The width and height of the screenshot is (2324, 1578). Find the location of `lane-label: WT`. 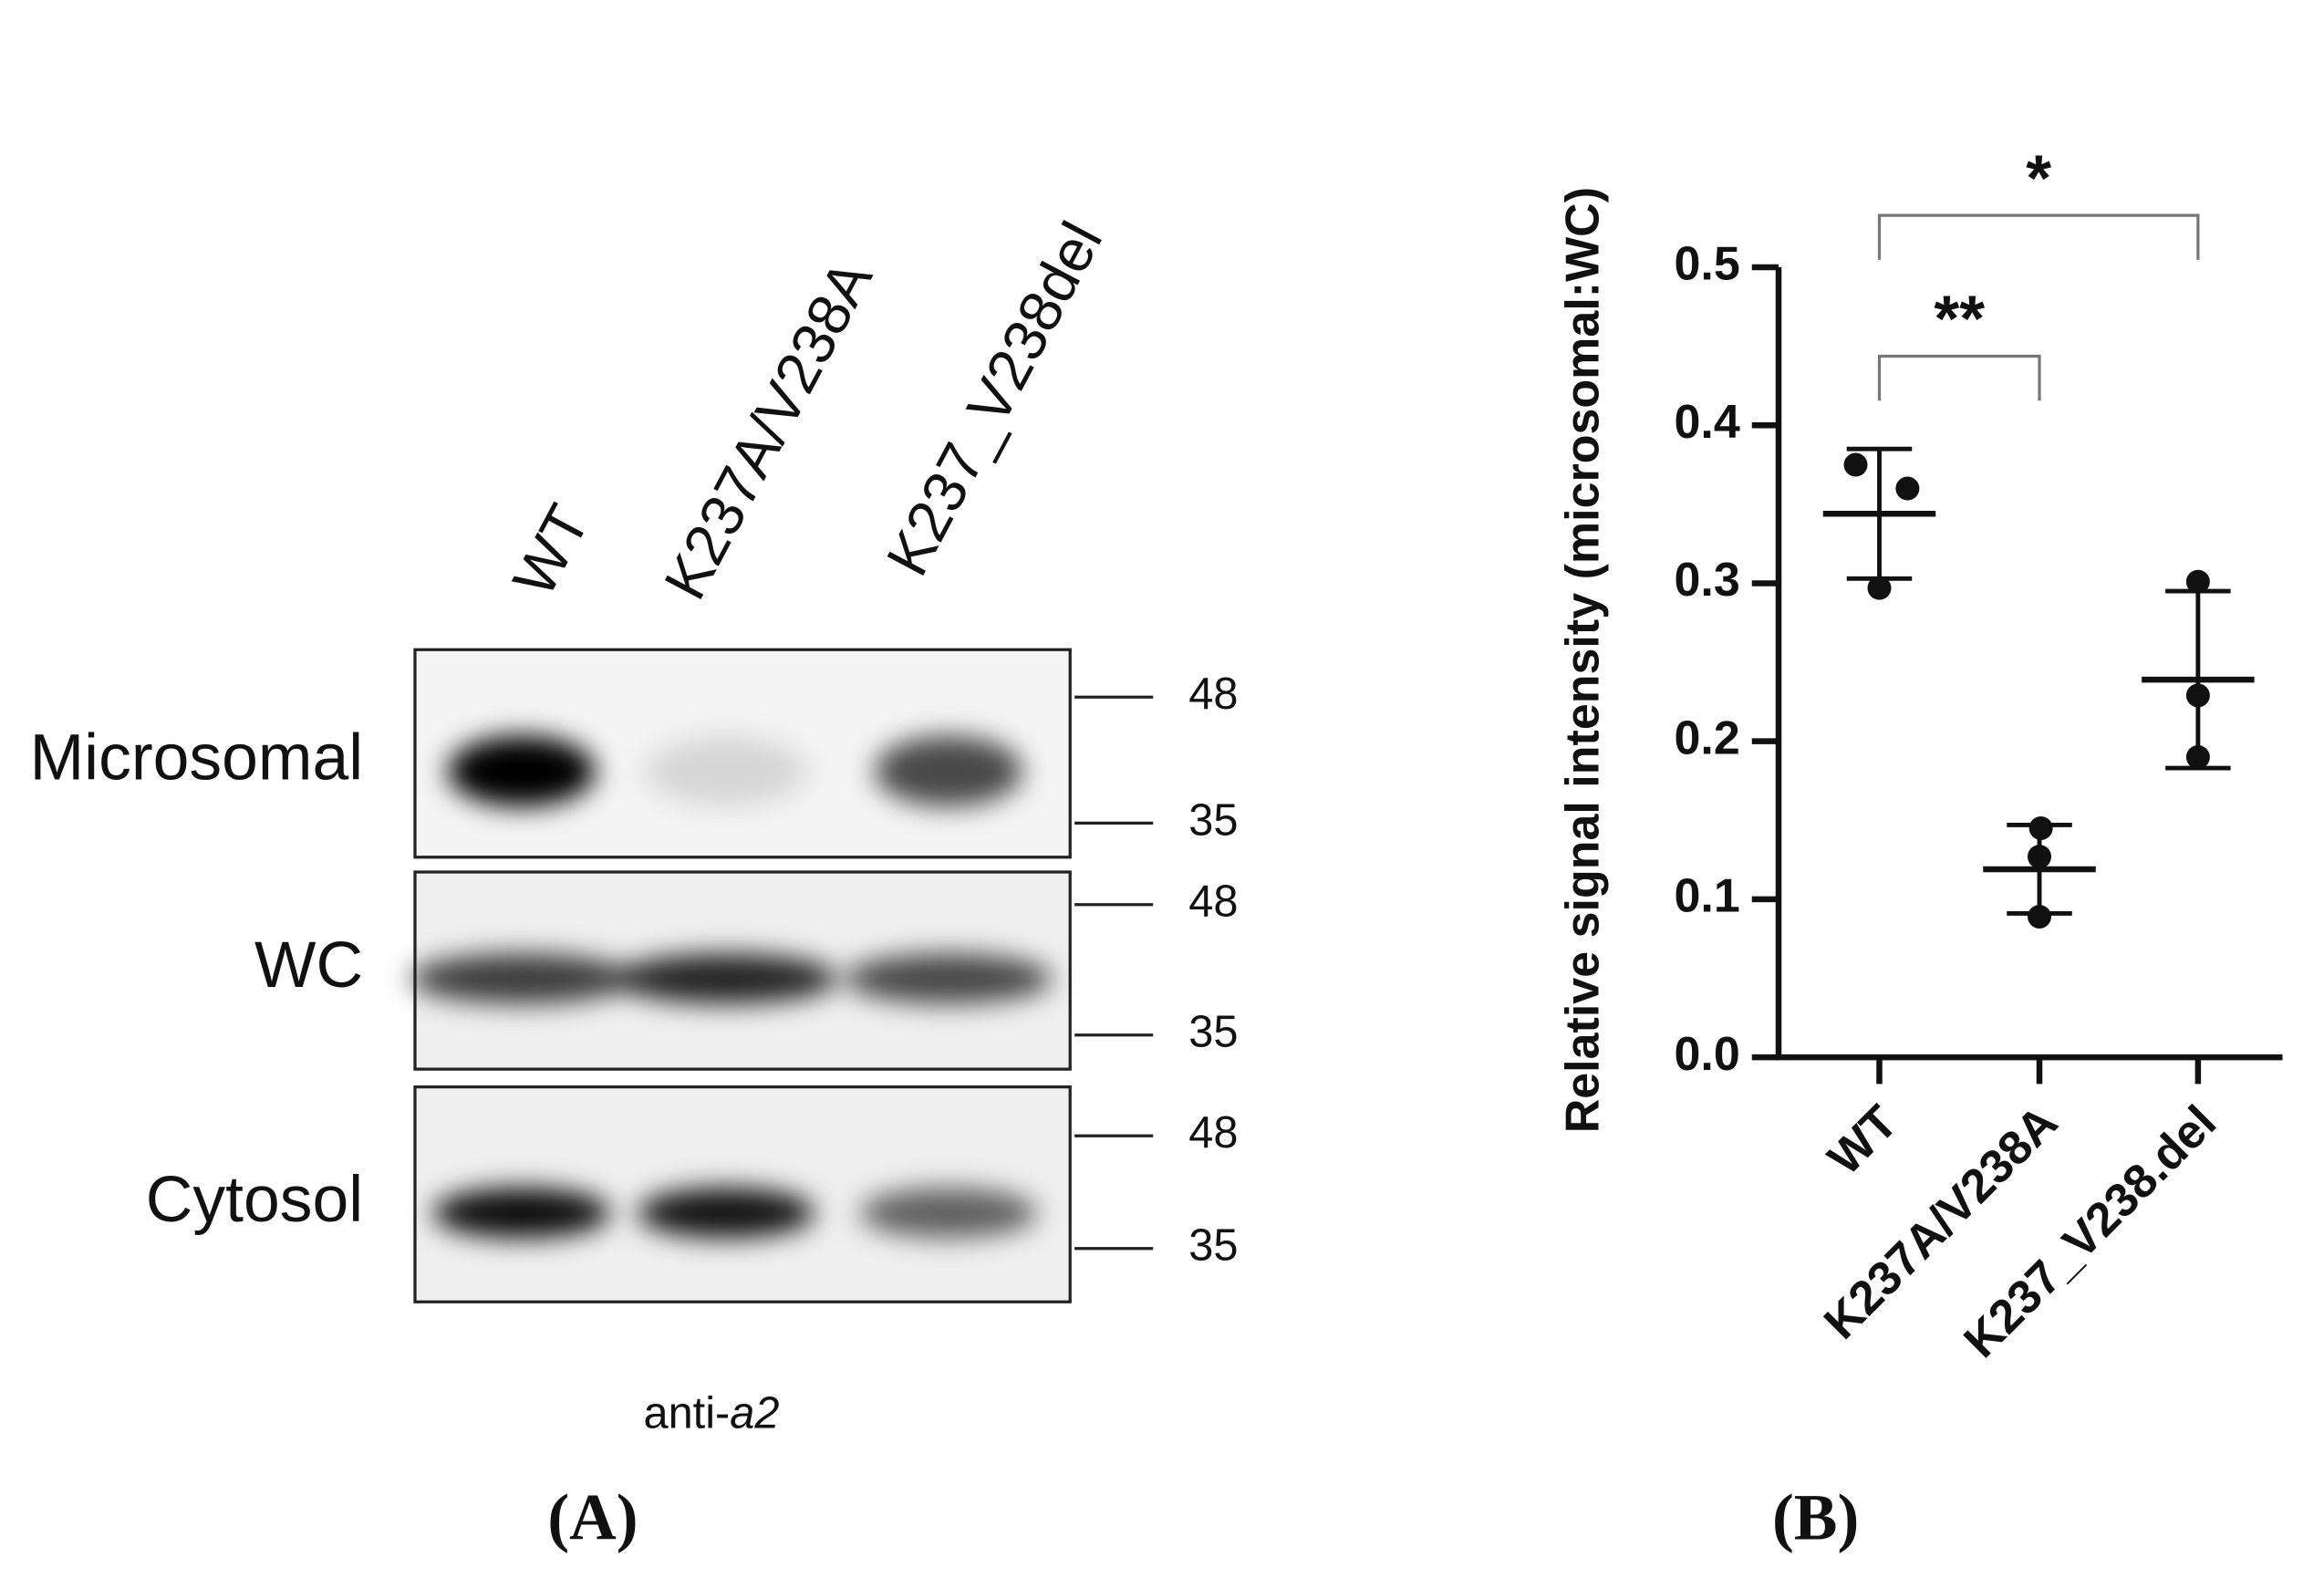

lane-label: WT is located at coordinates (551, 551).